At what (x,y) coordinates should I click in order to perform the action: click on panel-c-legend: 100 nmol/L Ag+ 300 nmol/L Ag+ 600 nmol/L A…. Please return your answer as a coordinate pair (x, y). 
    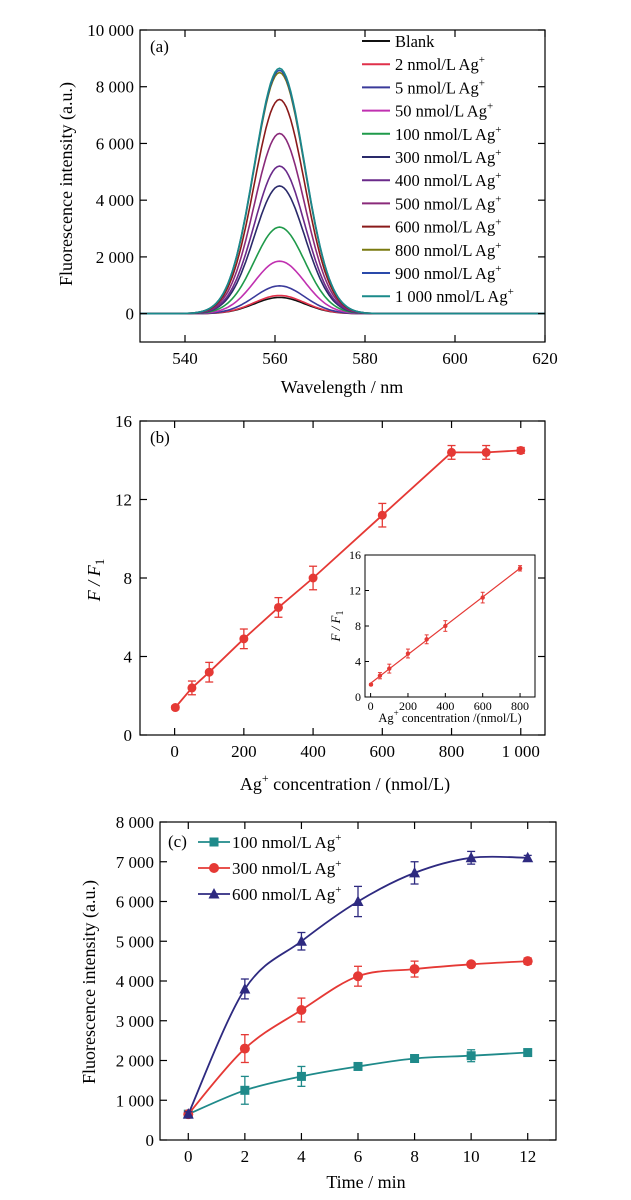
    Looking at the image, I should click on (269, 868).